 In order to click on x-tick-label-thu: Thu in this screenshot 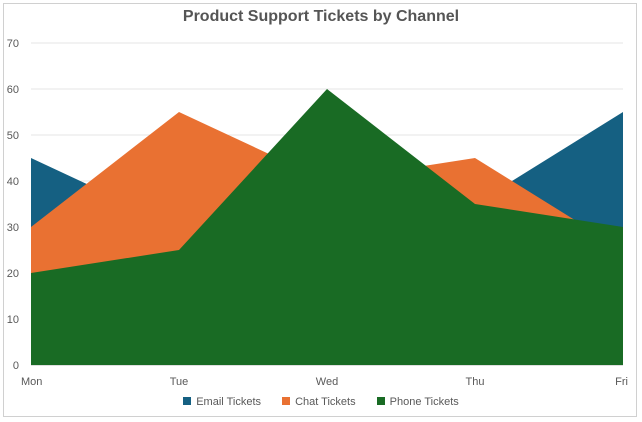, I will do `click(475, 382)`.